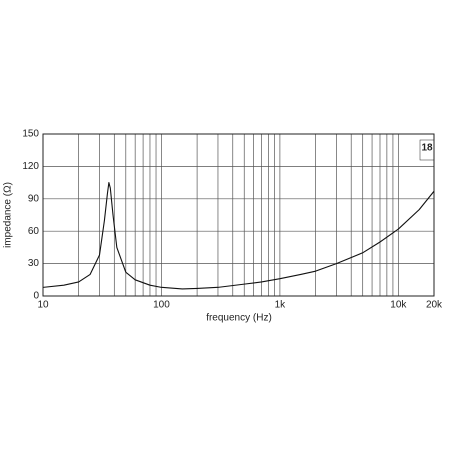 The height and width of the screenshot is (450, 450). I want to click on logo: 18, so click(427, 150).